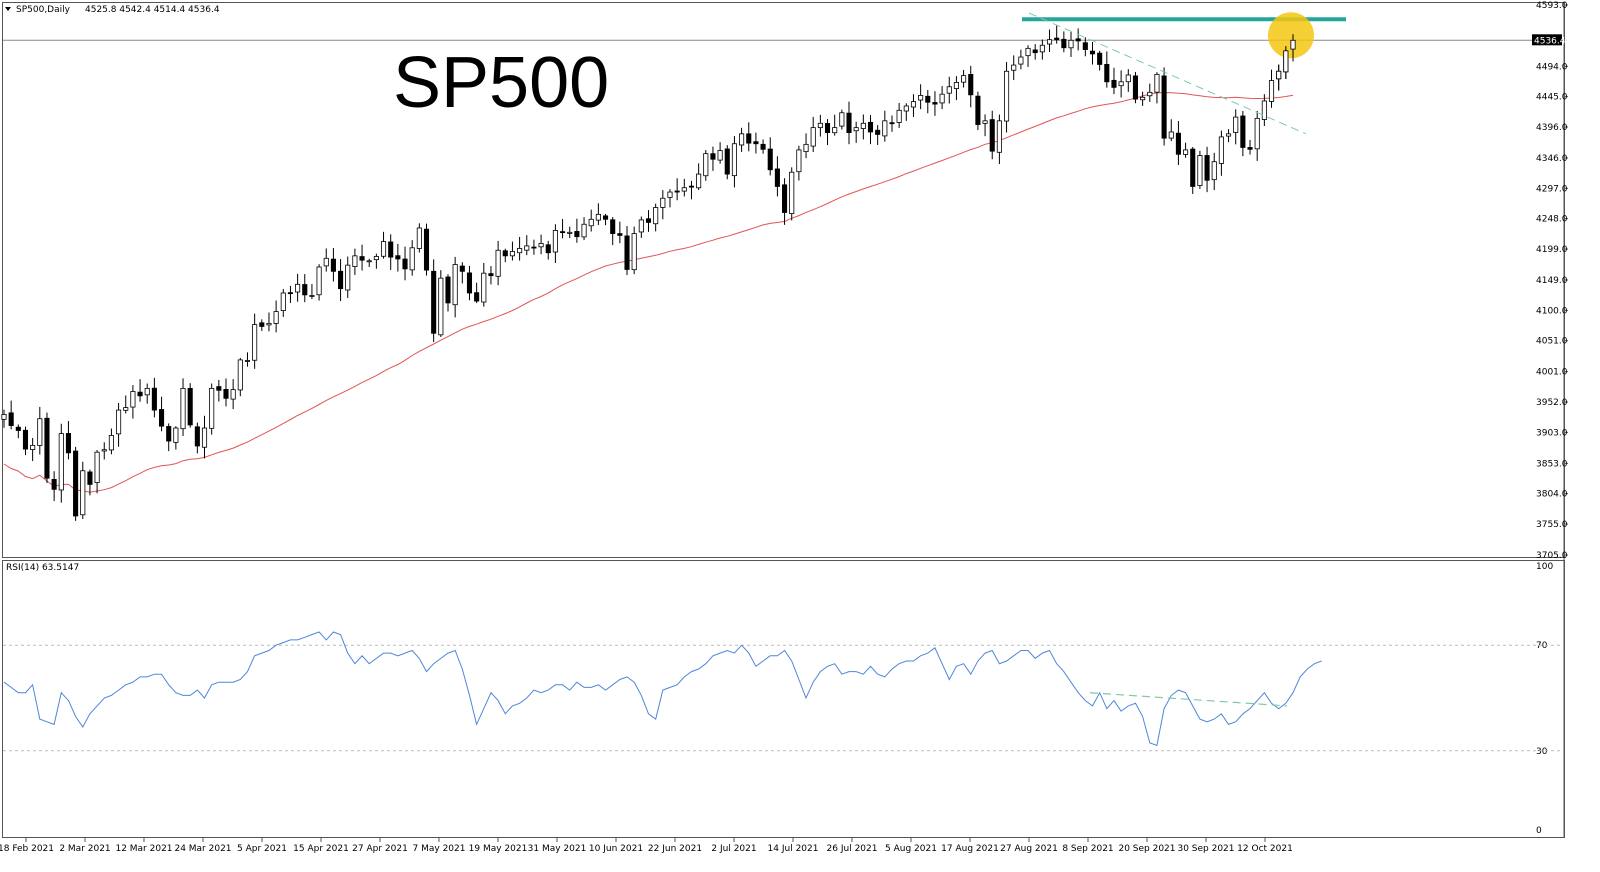 The width and height of the screenshot is (1600, 872). Describe the element at coordinates (1552, 189) in the screenshot. I see `price-tick-label: 4297.0` at that location.